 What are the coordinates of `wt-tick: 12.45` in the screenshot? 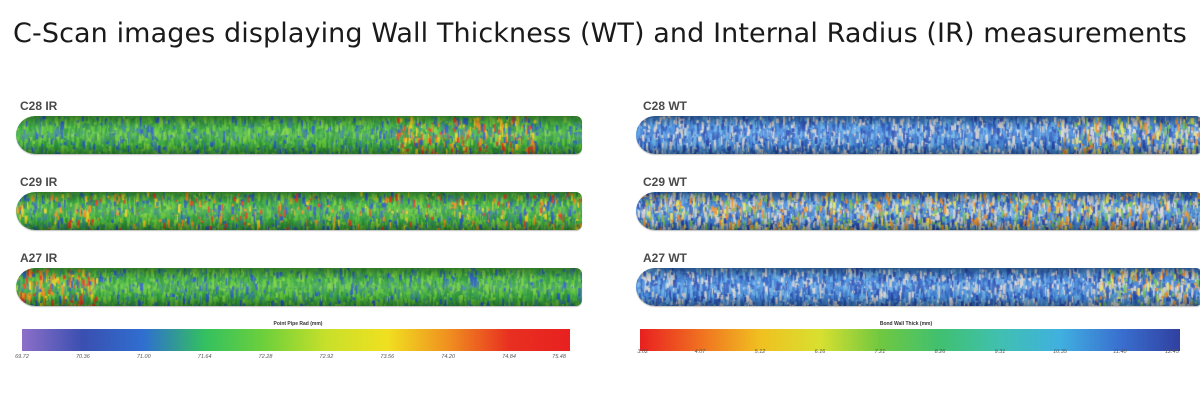 It's located at (1172, 352).